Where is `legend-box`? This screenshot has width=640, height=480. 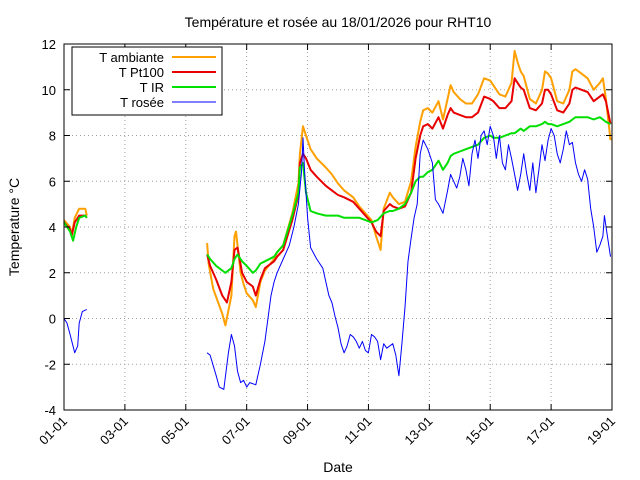 legend-box is located at coordinates (147, 81).